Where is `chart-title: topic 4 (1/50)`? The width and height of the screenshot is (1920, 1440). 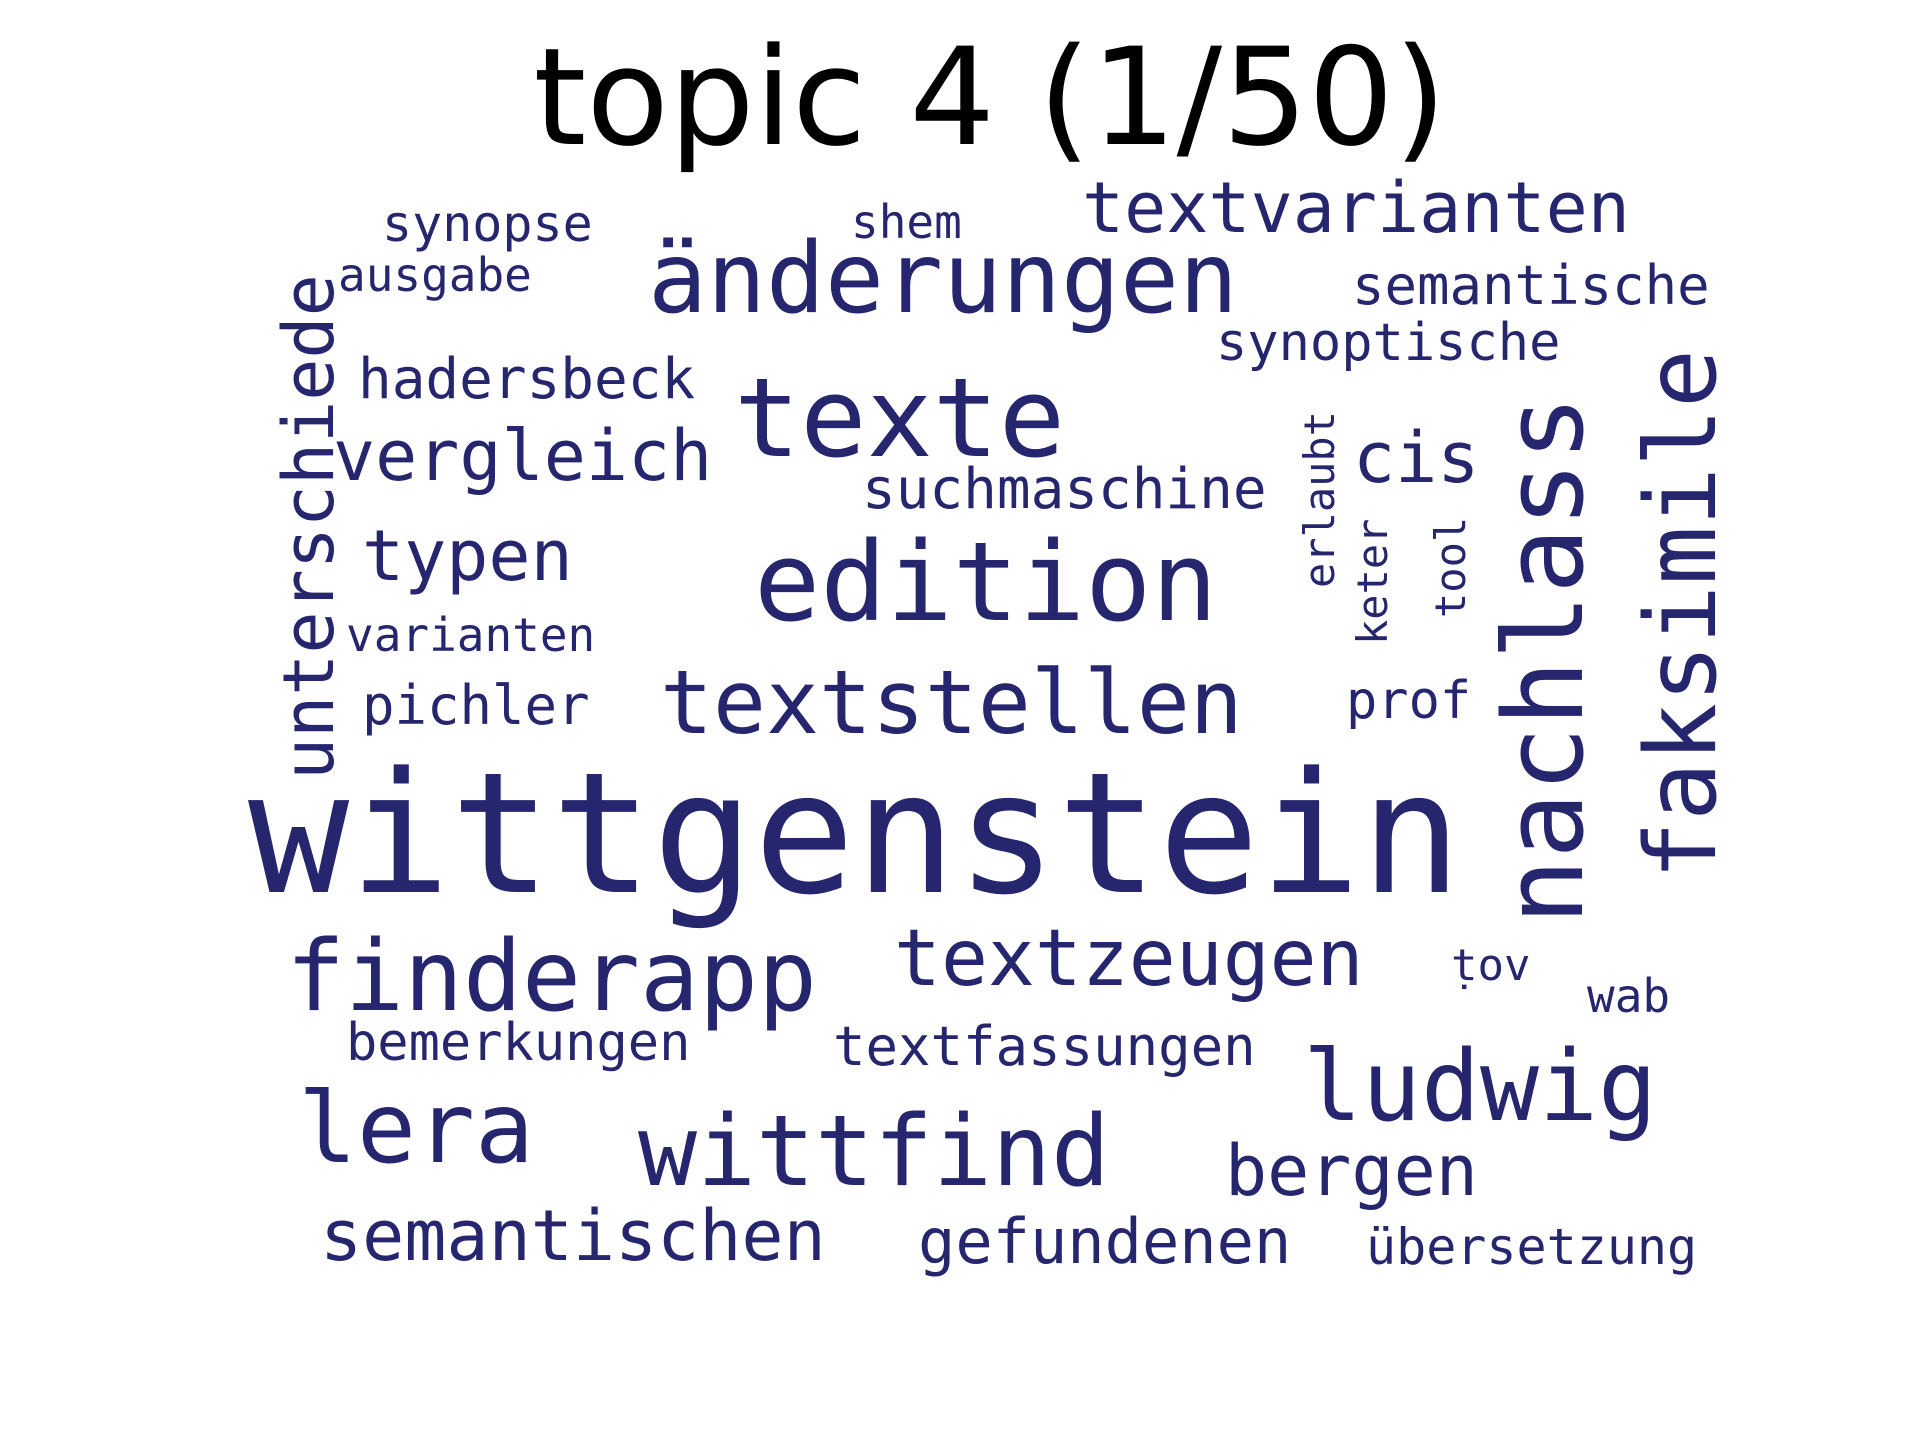 chart-title: topic 4 (1/50) is located at coordinates (990, 97).